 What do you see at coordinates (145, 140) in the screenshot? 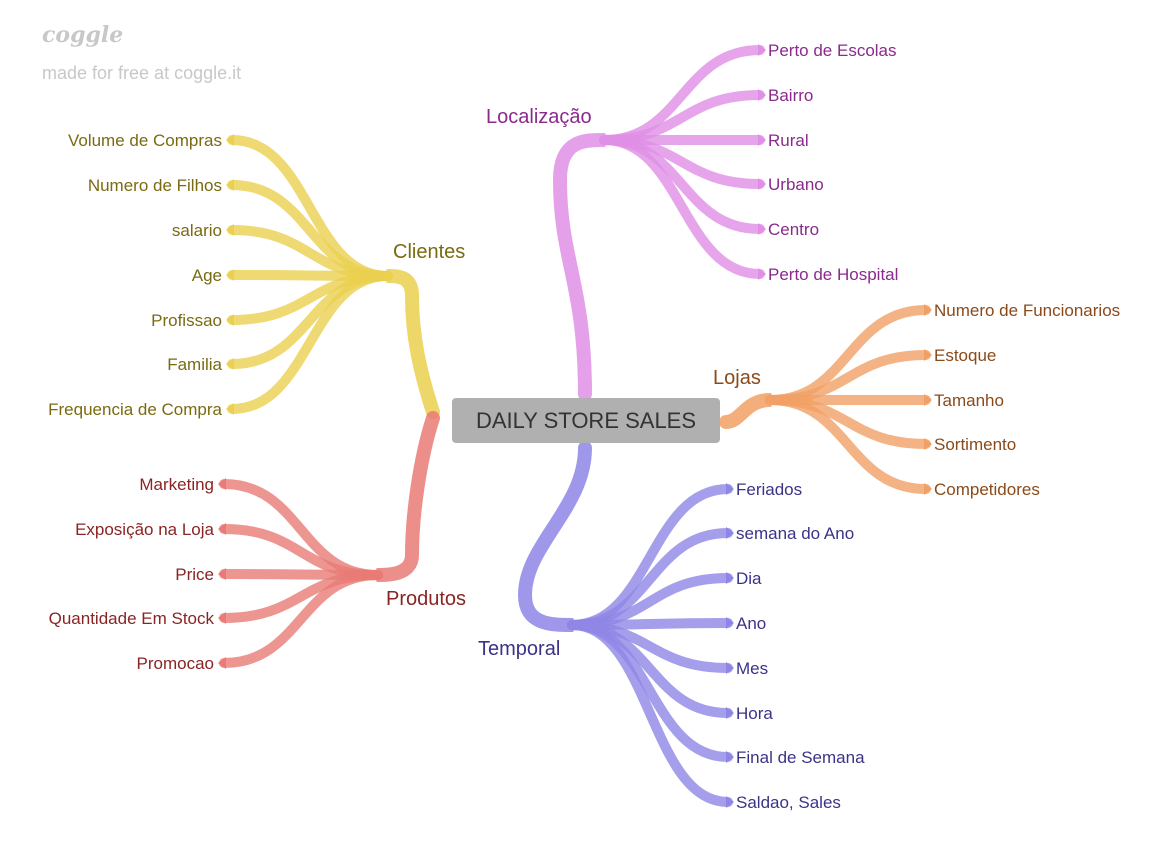
I see `clientes-leaf-label: Volume de Compras` at bounding box center [145, 140].